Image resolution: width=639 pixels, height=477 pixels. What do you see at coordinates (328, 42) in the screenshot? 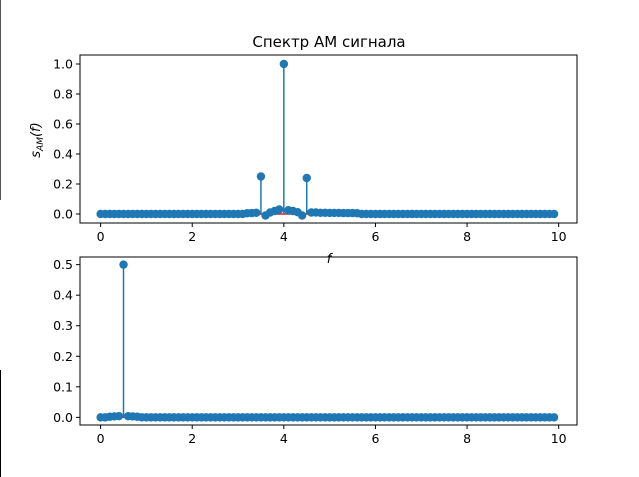
I see `chart-title: Спектр АМ сигнала` at bounding box center [328, 42].